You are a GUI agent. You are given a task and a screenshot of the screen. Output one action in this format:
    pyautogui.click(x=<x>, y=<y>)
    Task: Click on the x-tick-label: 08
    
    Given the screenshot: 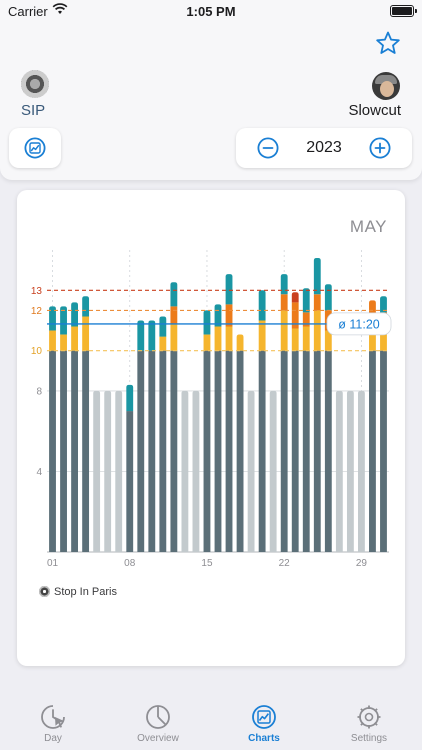 What is the action you would take?
    pyautogui.click(x=130, y=563)
    